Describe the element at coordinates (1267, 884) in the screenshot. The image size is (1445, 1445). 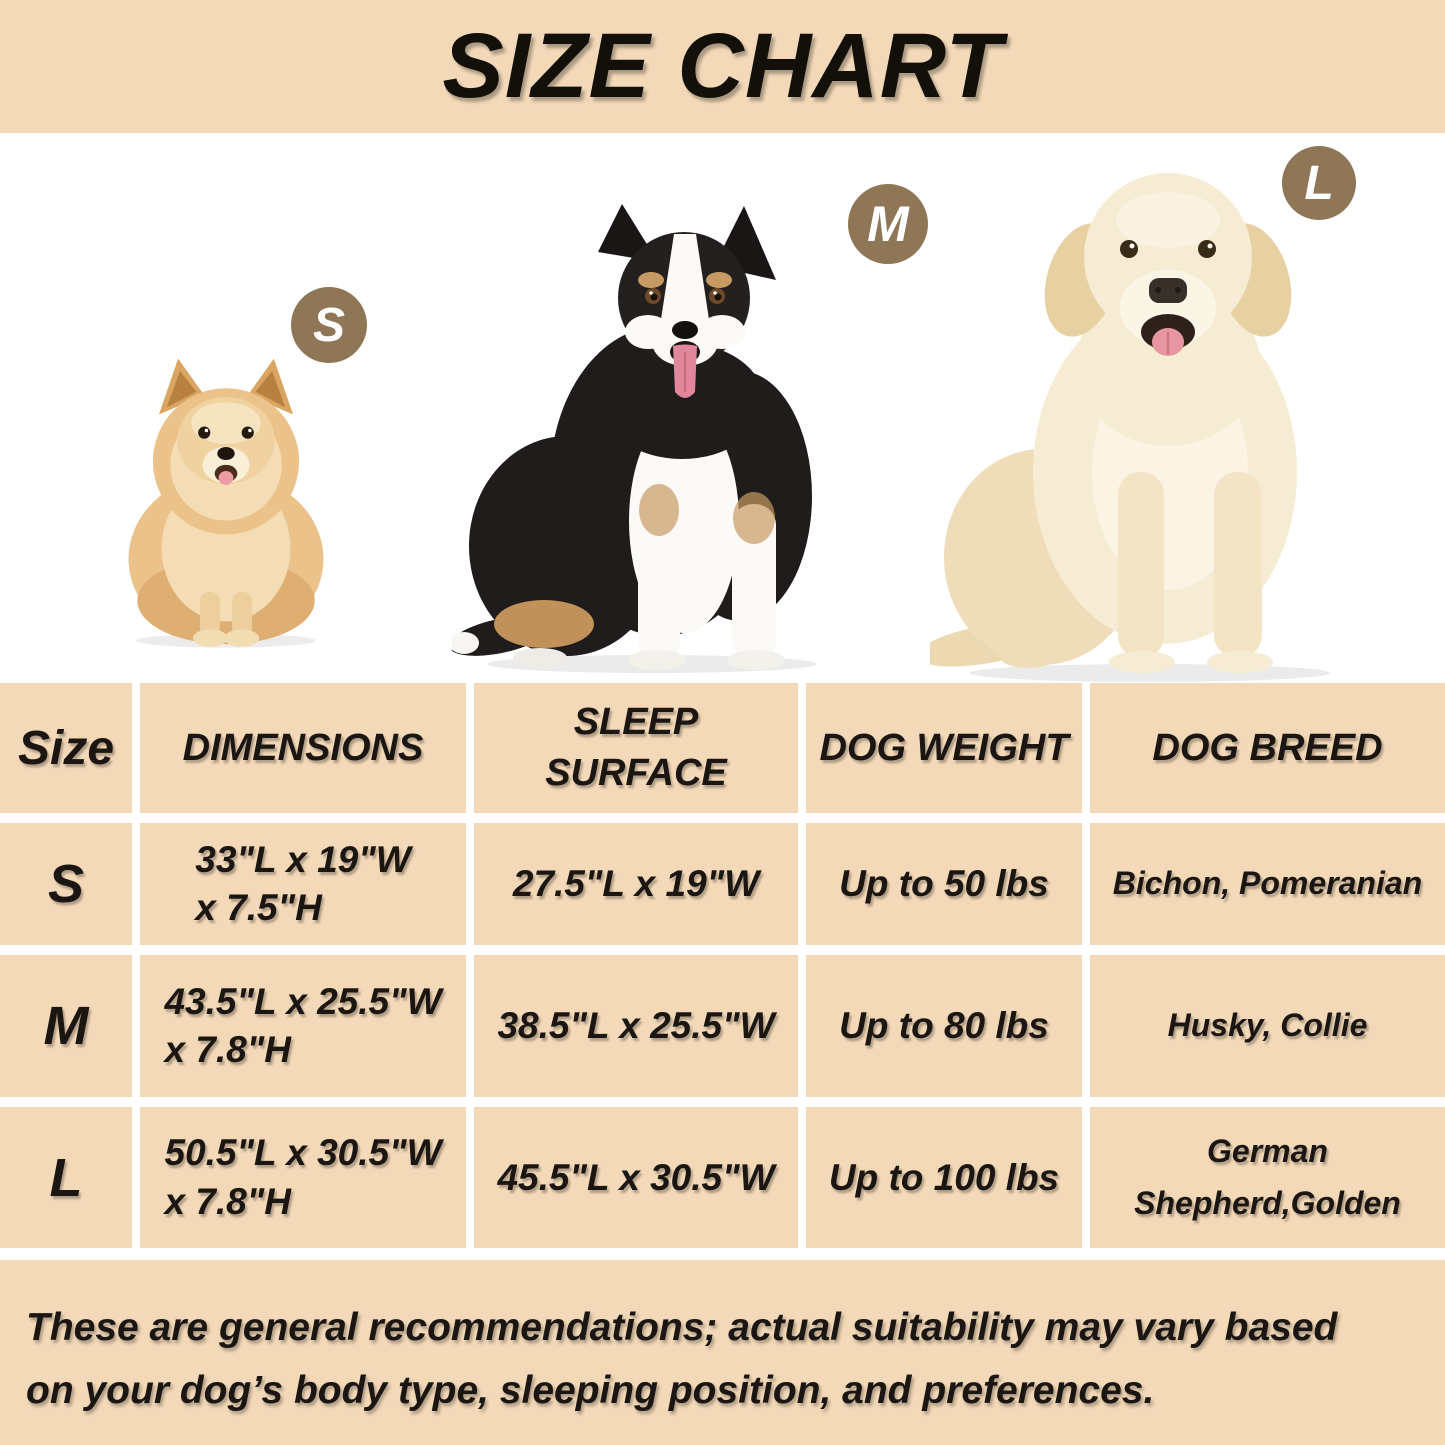
I see `row-s-dog-breed-cell: Bichon, Pomeranian` at that location.